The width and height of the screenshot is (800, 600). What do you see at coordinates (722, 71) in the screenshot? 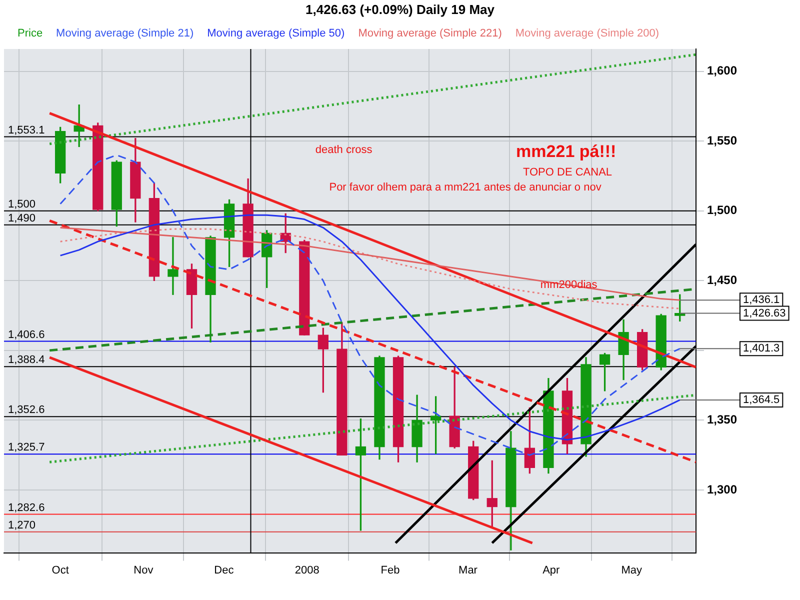
I see `y-tick-label: 1,600` at bounding box center [722, 71].